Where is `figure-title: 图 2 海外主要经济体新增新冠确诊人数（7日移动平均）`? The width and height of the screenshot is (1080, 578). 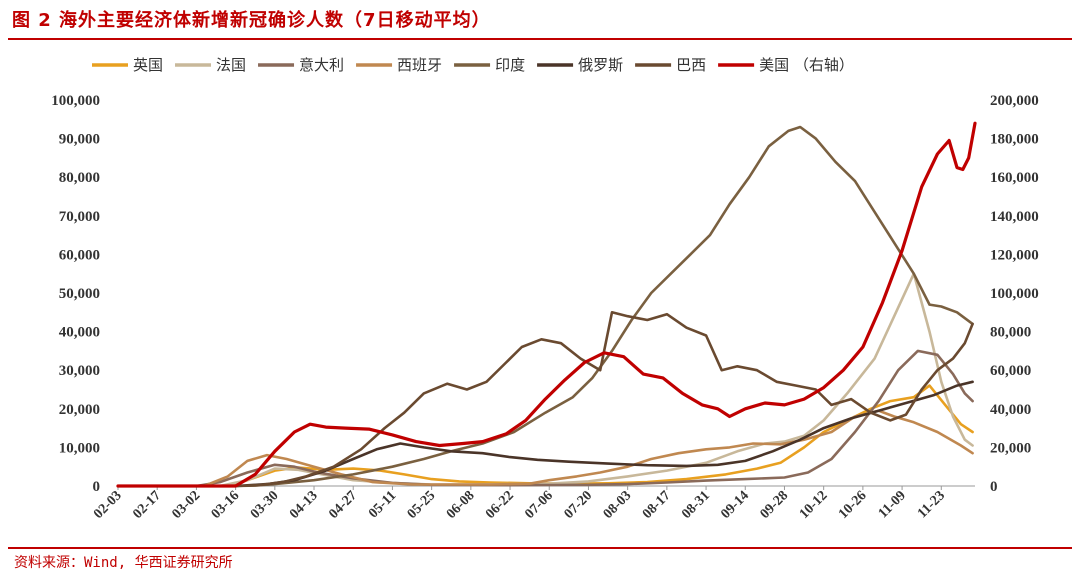 figure-title: 图 2 海外主要经济体新增新冠确诊人数（7日移动平均） is located at coordinates (251, 20).